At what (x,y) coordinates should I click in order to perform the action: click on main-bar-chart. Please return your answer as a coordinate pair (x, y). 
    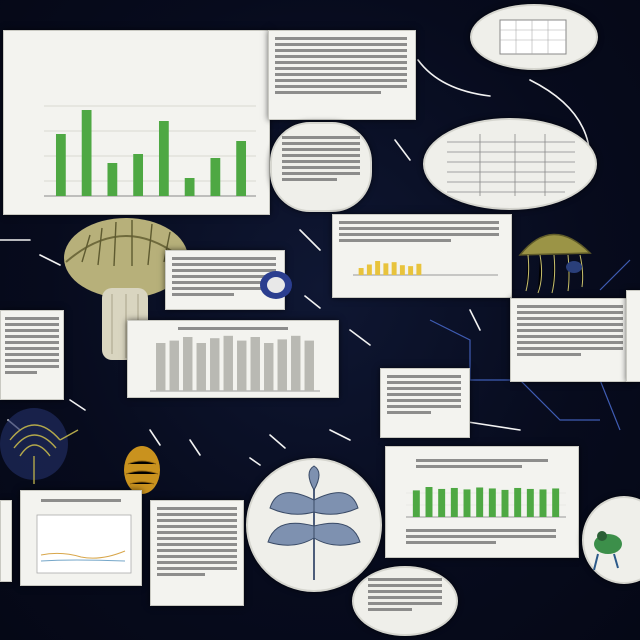
    Looking at the image, I should click on (150, 151).